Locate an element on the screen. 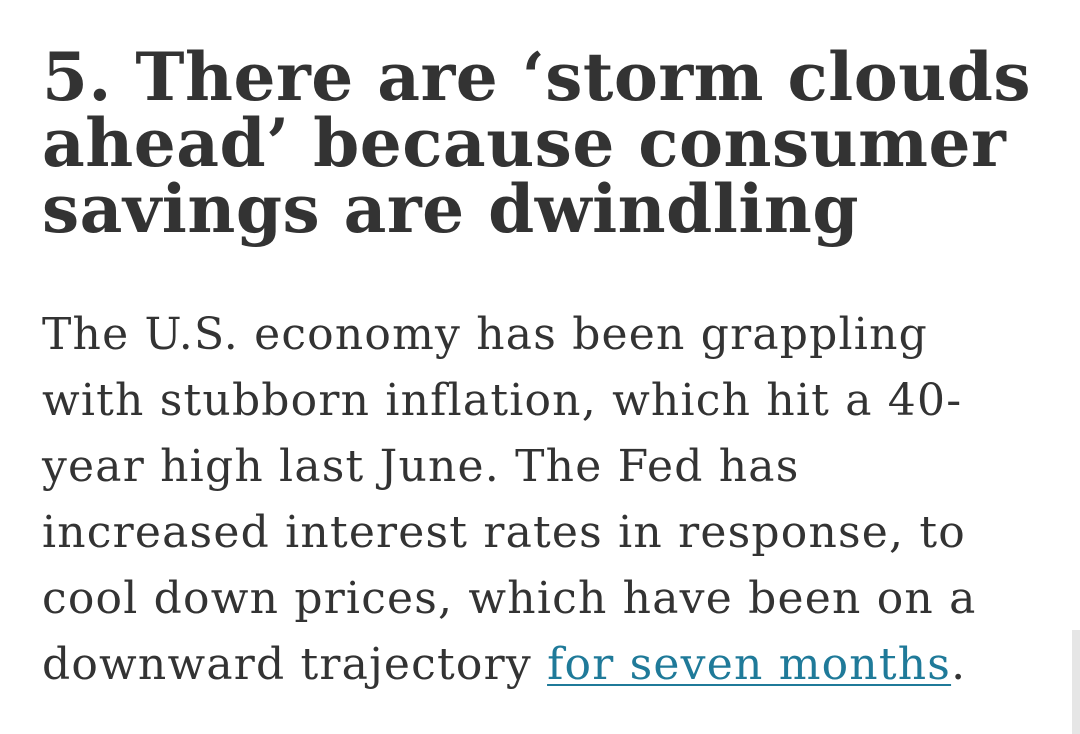 This screenshot has width=1080, height=734. paragraph-end-punctuation: . is located at coordinates (959, 664).